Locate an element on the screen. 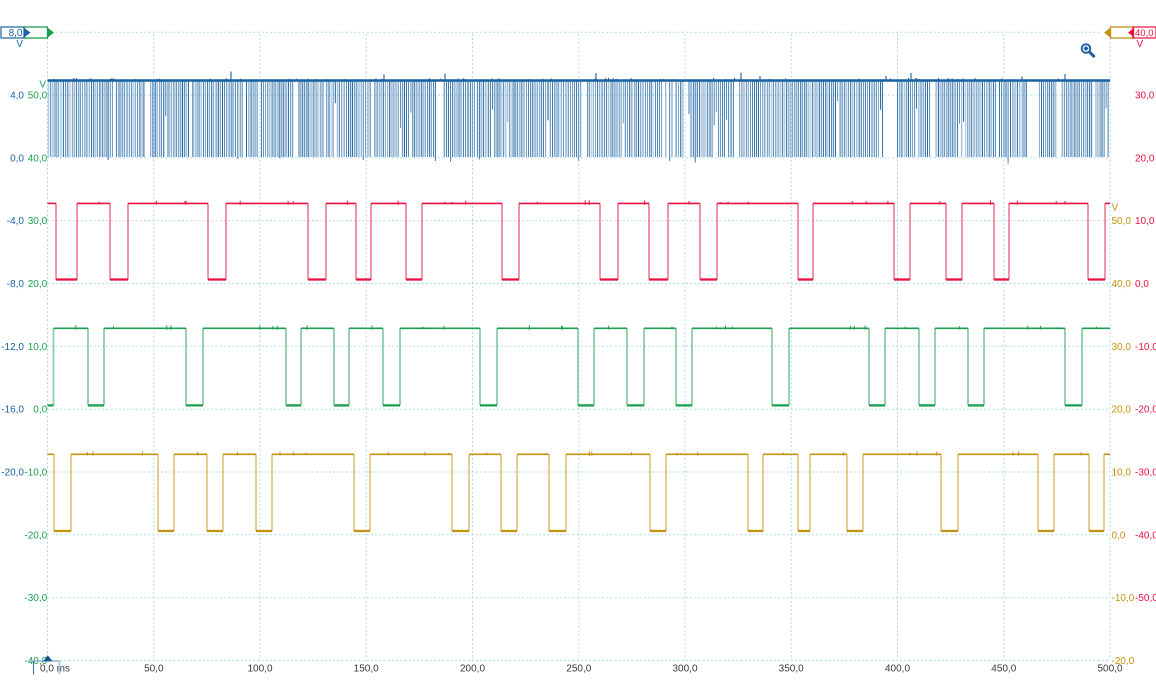 This screenshot has width=1156, height=700. svg-text: -40,0 is located at coordinates (1145, 535).